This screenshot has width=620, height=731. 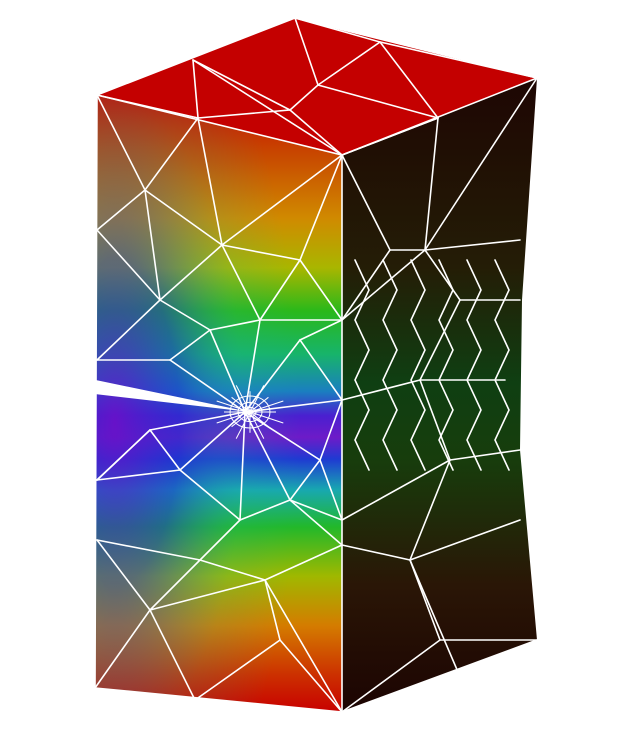 I want to click on crack-notch, so click(x=168, y=395).